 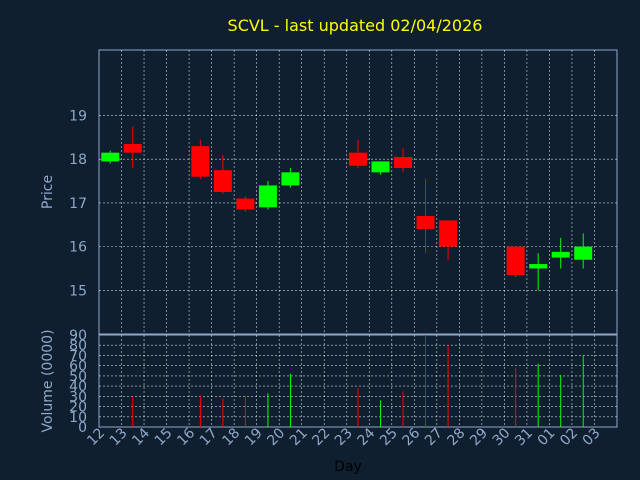 I want to click on price-tick-label: 16, so click(x=78, y=248).